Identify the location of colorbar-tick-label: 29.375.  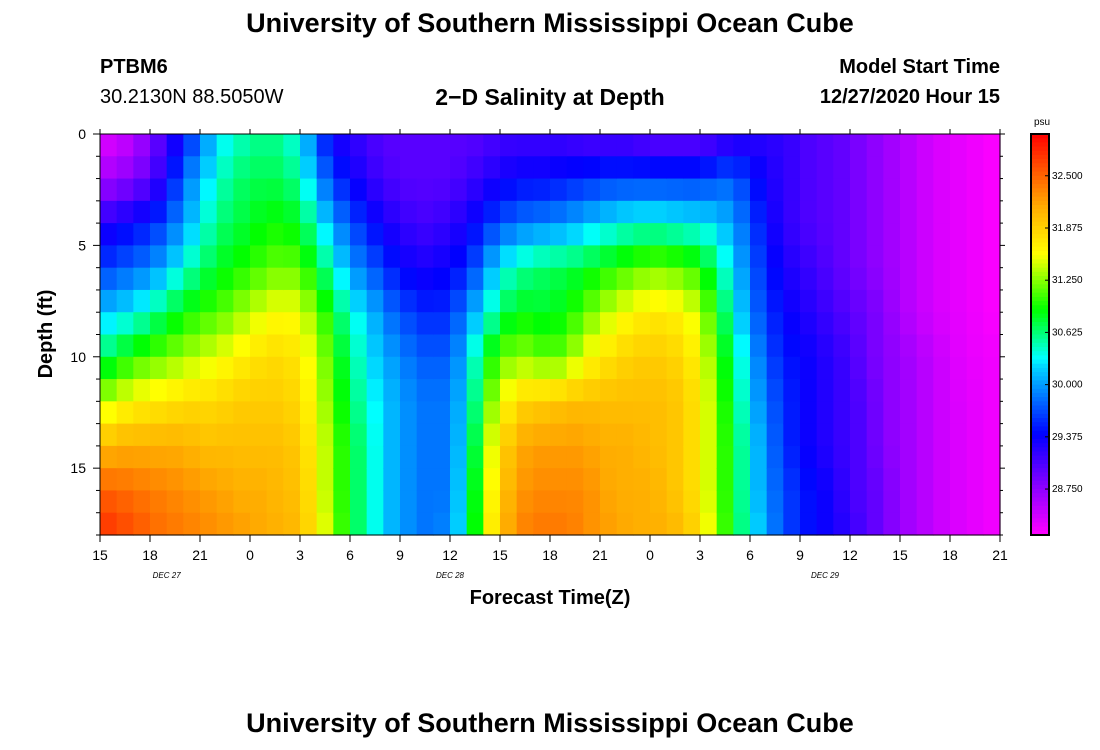
(1067, 437).